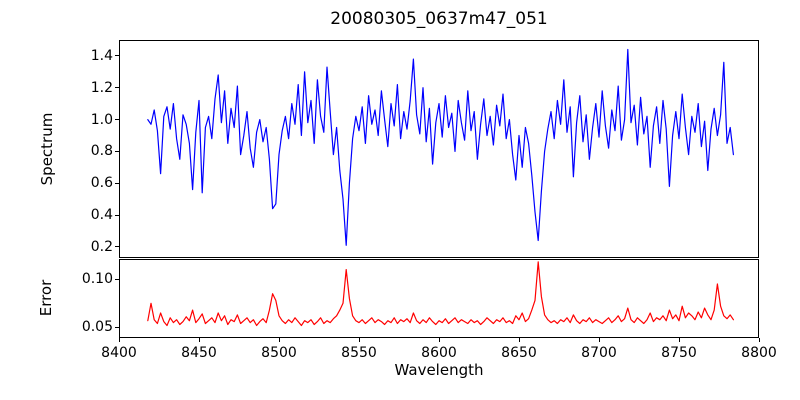  Describe the element at coordinates (759, 353) in the screenshot. I see `x-tick-label: 8800` at that location.